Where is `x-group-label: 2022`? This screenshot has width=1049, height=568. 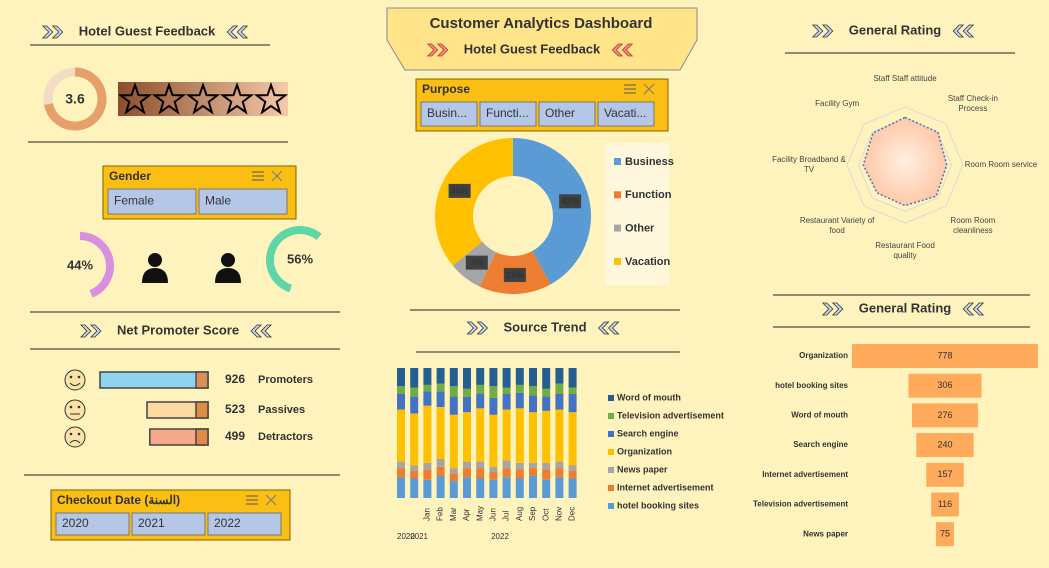 x-group-label: 2022 is located at coordinates (500, 536).